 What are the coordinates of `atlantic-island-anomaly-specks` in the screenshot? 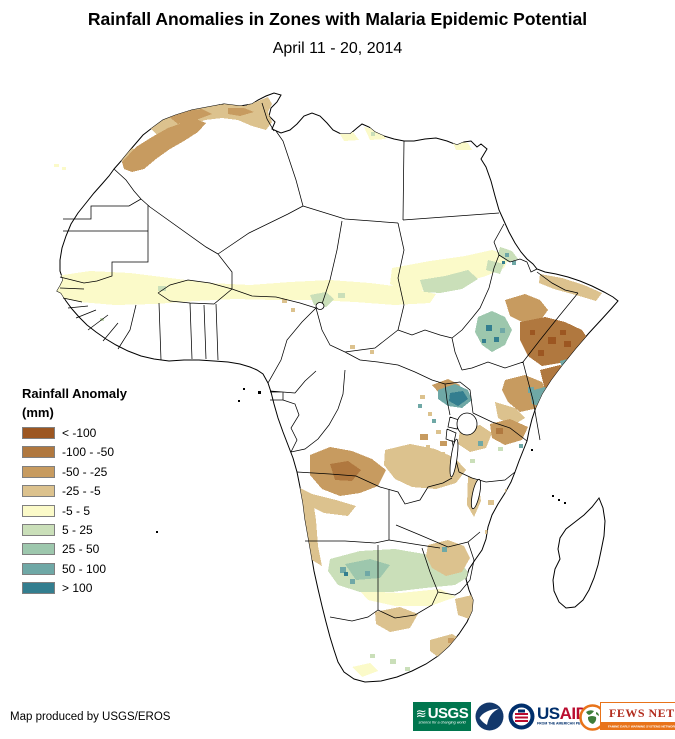 It's located at (60, 167).